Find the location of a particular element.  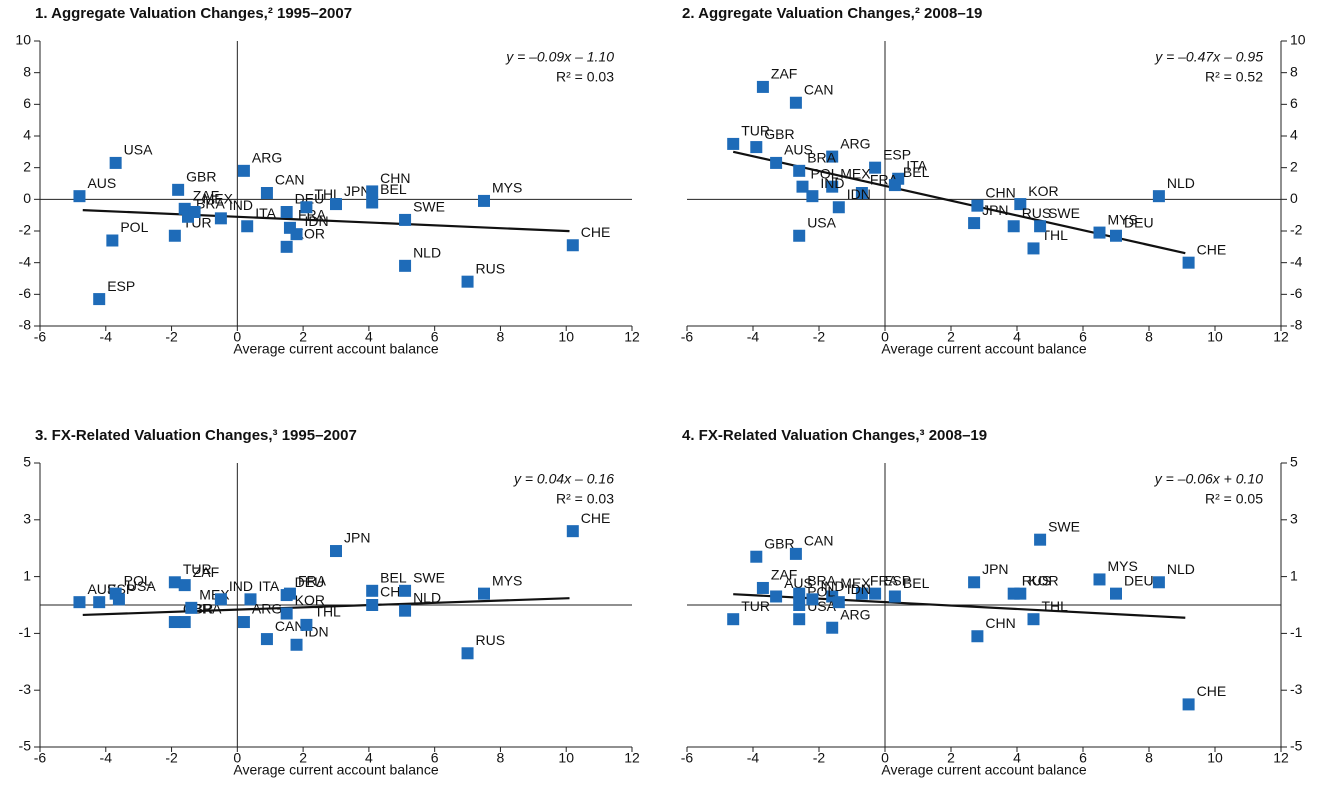

point-label: GBR is located at coordinates (201, 177).